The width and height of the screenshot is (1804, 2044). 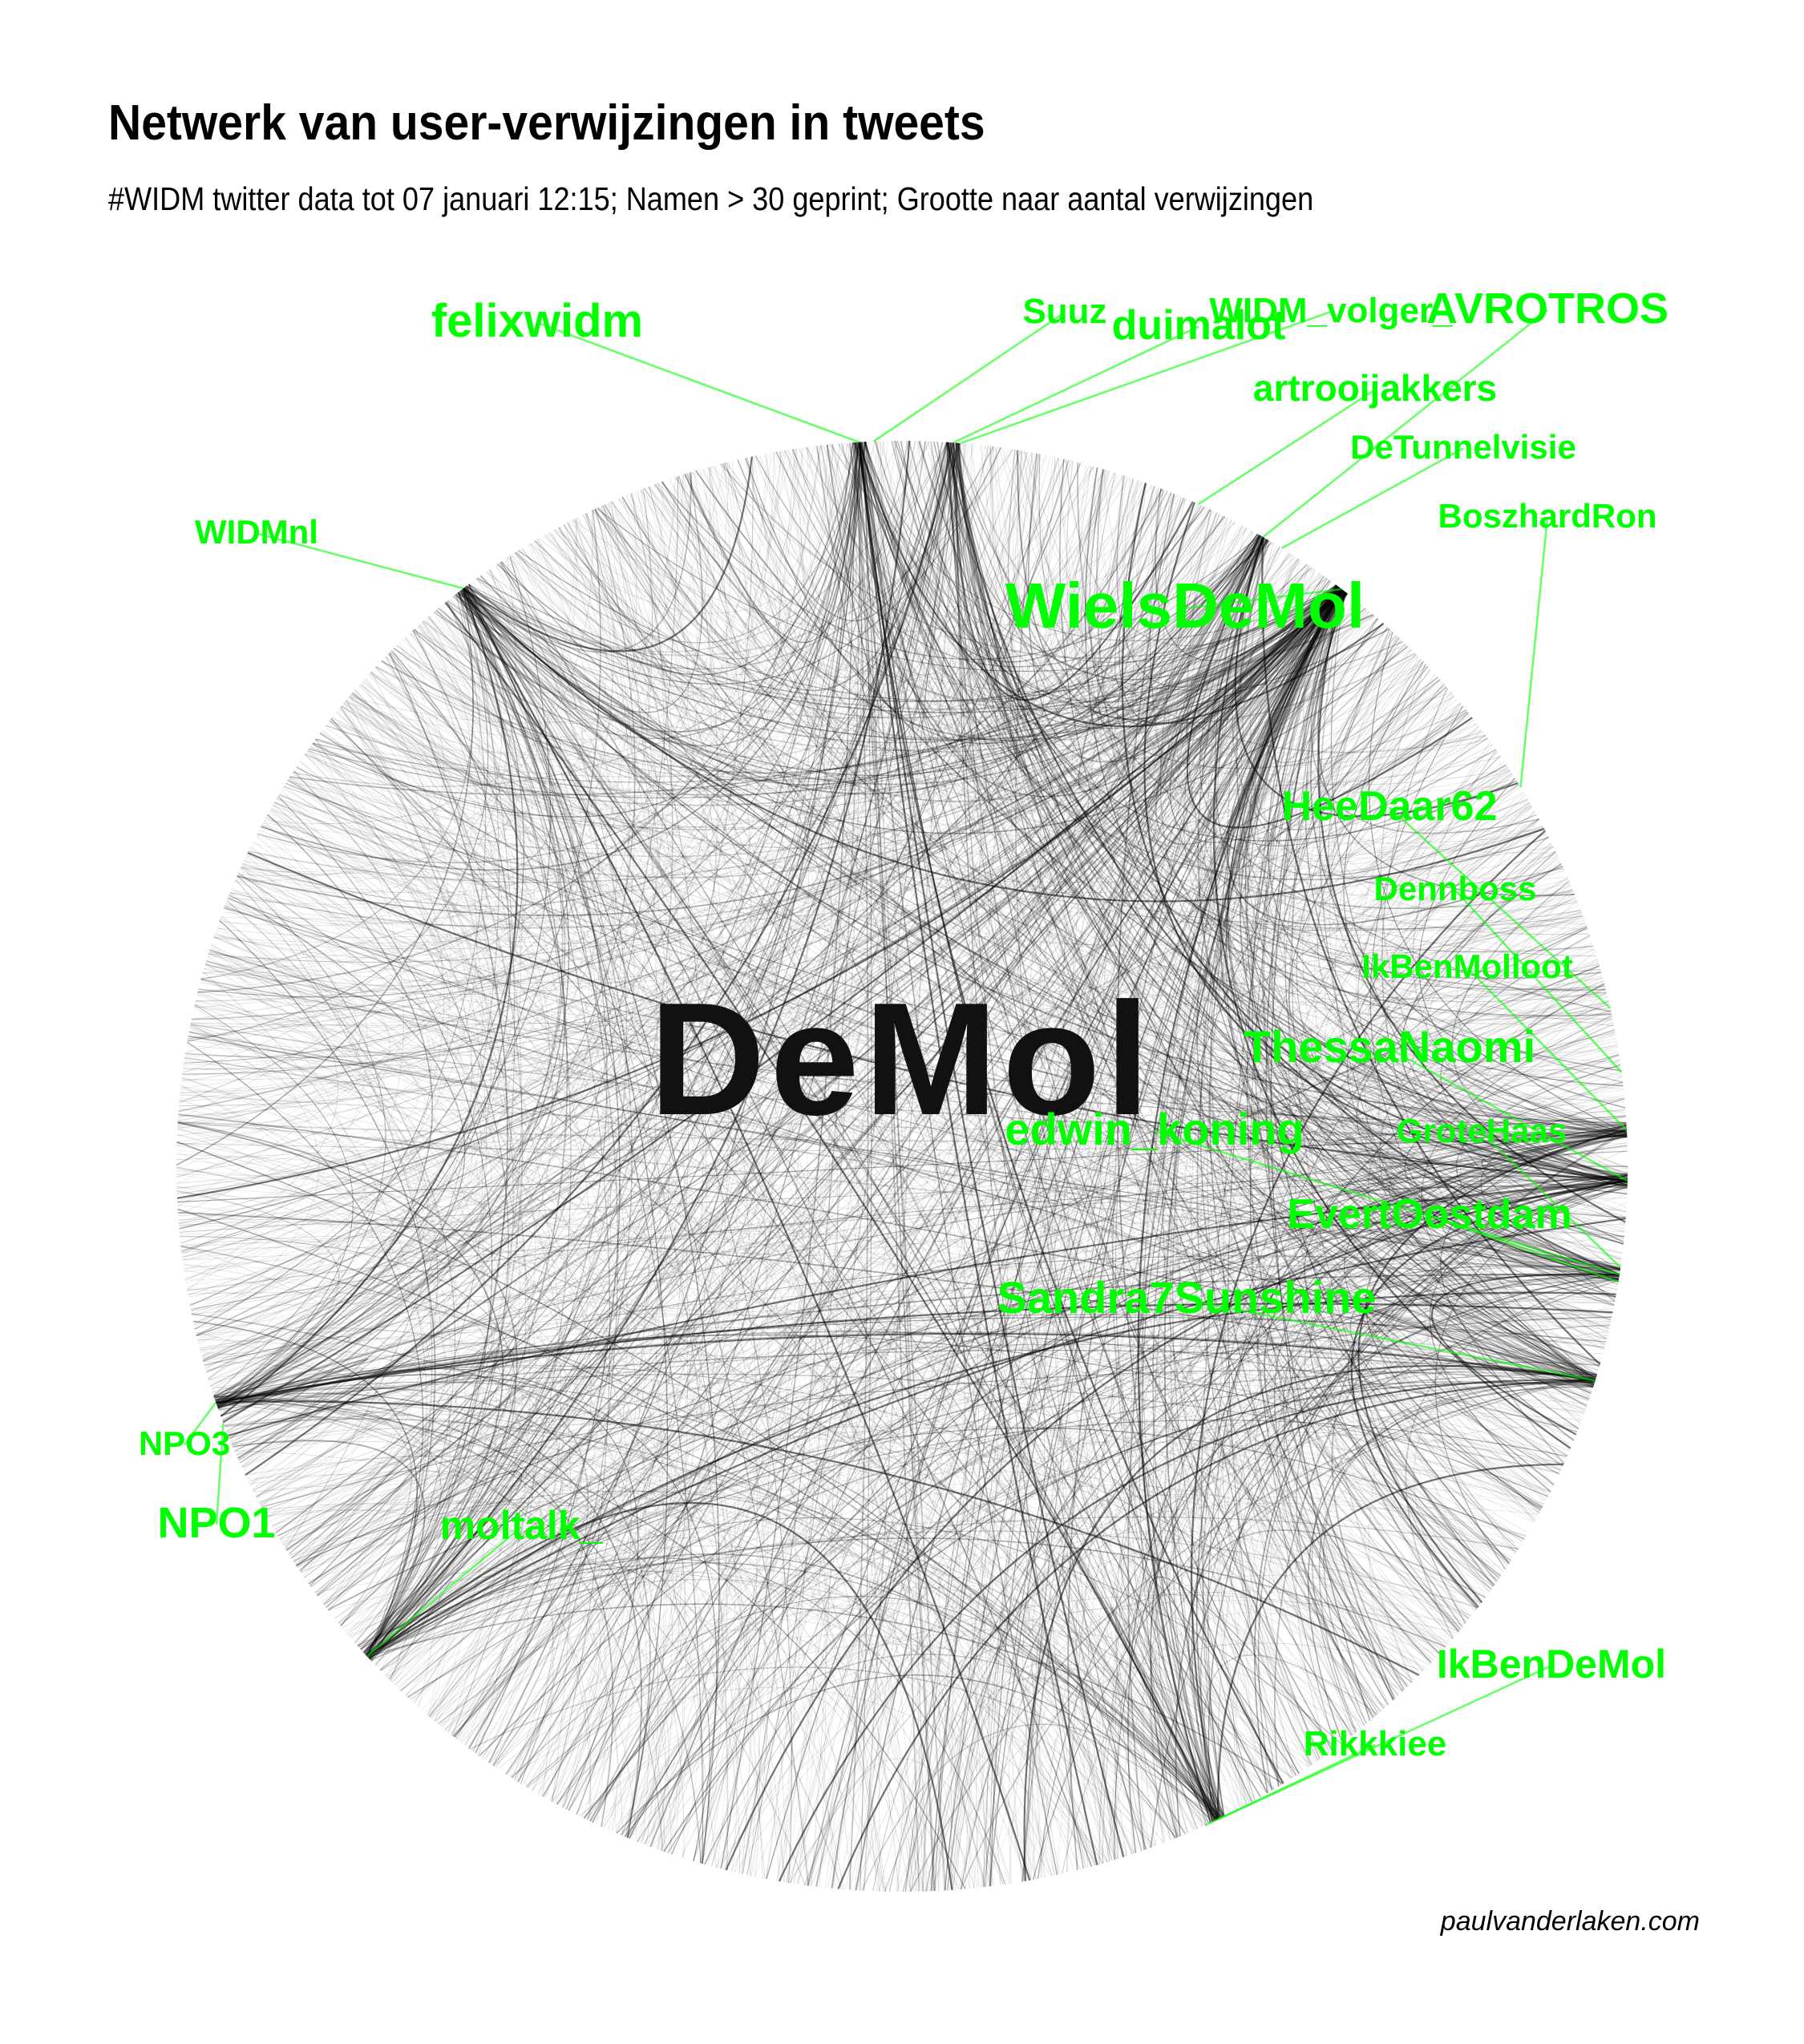 What do you see at coordinates (1467, 966) in the screenshot?
I see `node-label-ikbenmolloot: IkBenMolloot` at bounding box center [1467, 966].